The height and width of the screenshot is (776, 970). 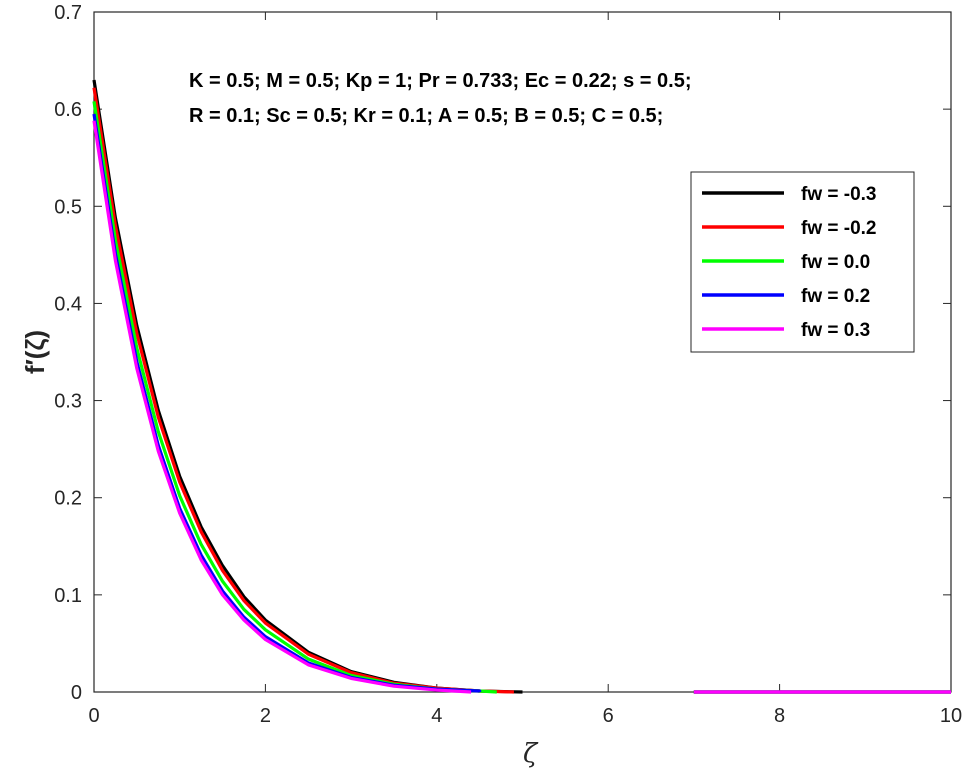 What do you see at coordinates (531, 754) in the screenshot?
I see `x-axis-label: ζ` at bounding box center [531, 754].